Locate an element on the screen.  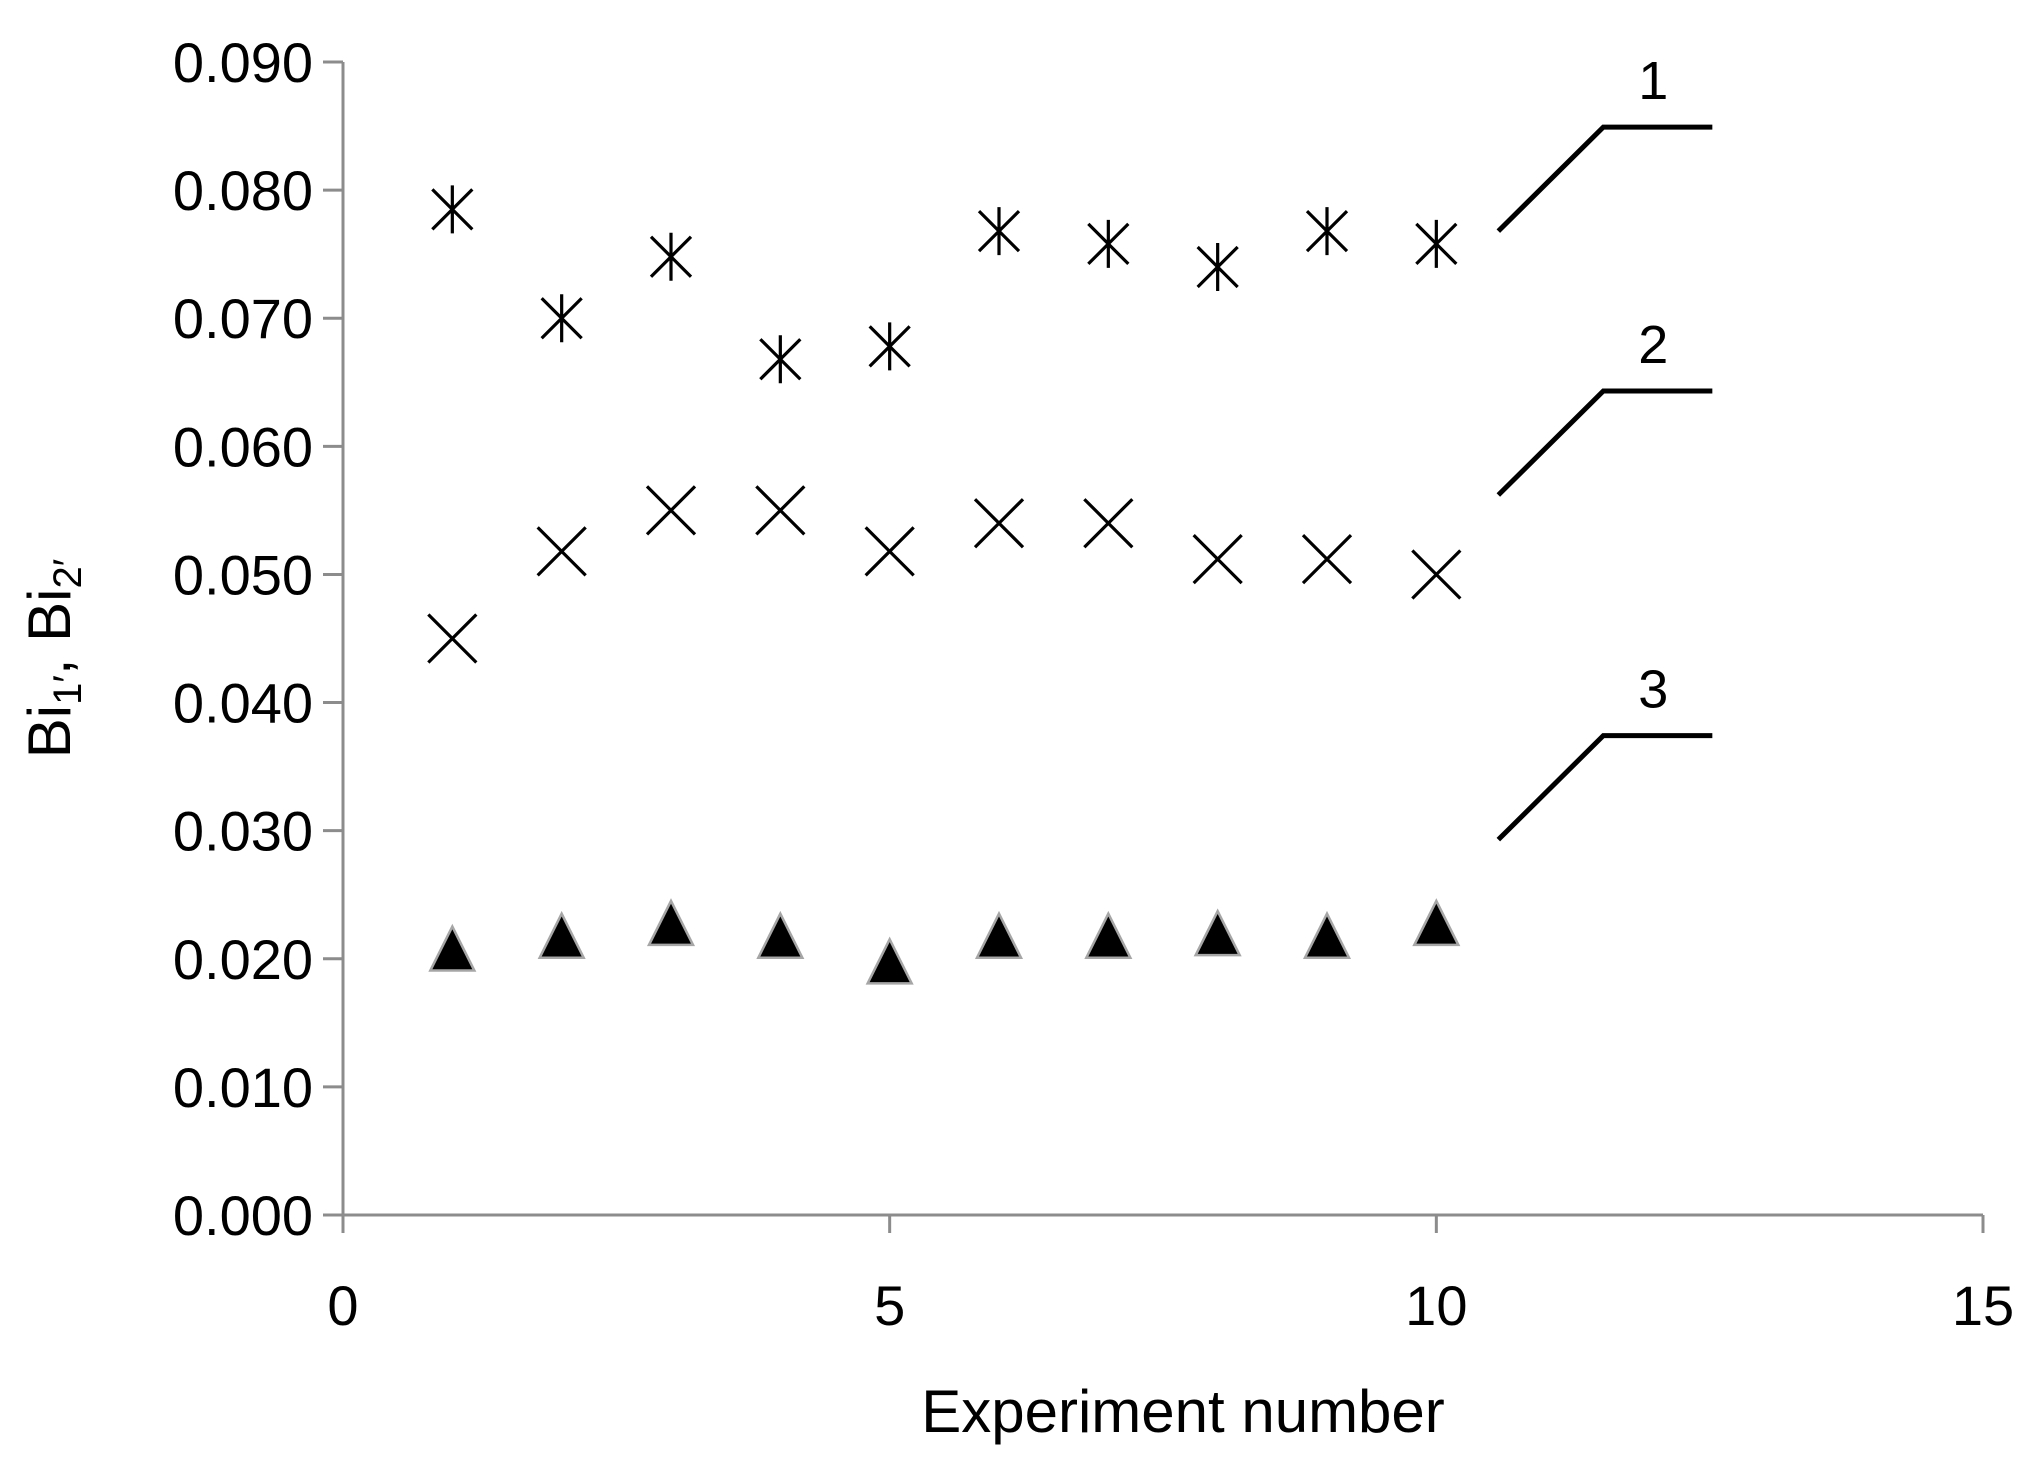
series-label-layer: 1 2 3 is located at coordinates (1604, 446).